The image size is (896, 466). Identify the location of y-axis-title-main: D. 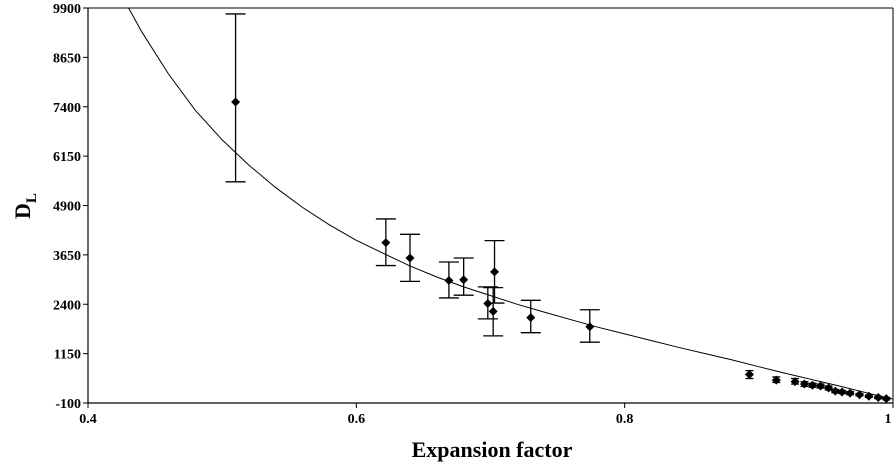
(22, 211).